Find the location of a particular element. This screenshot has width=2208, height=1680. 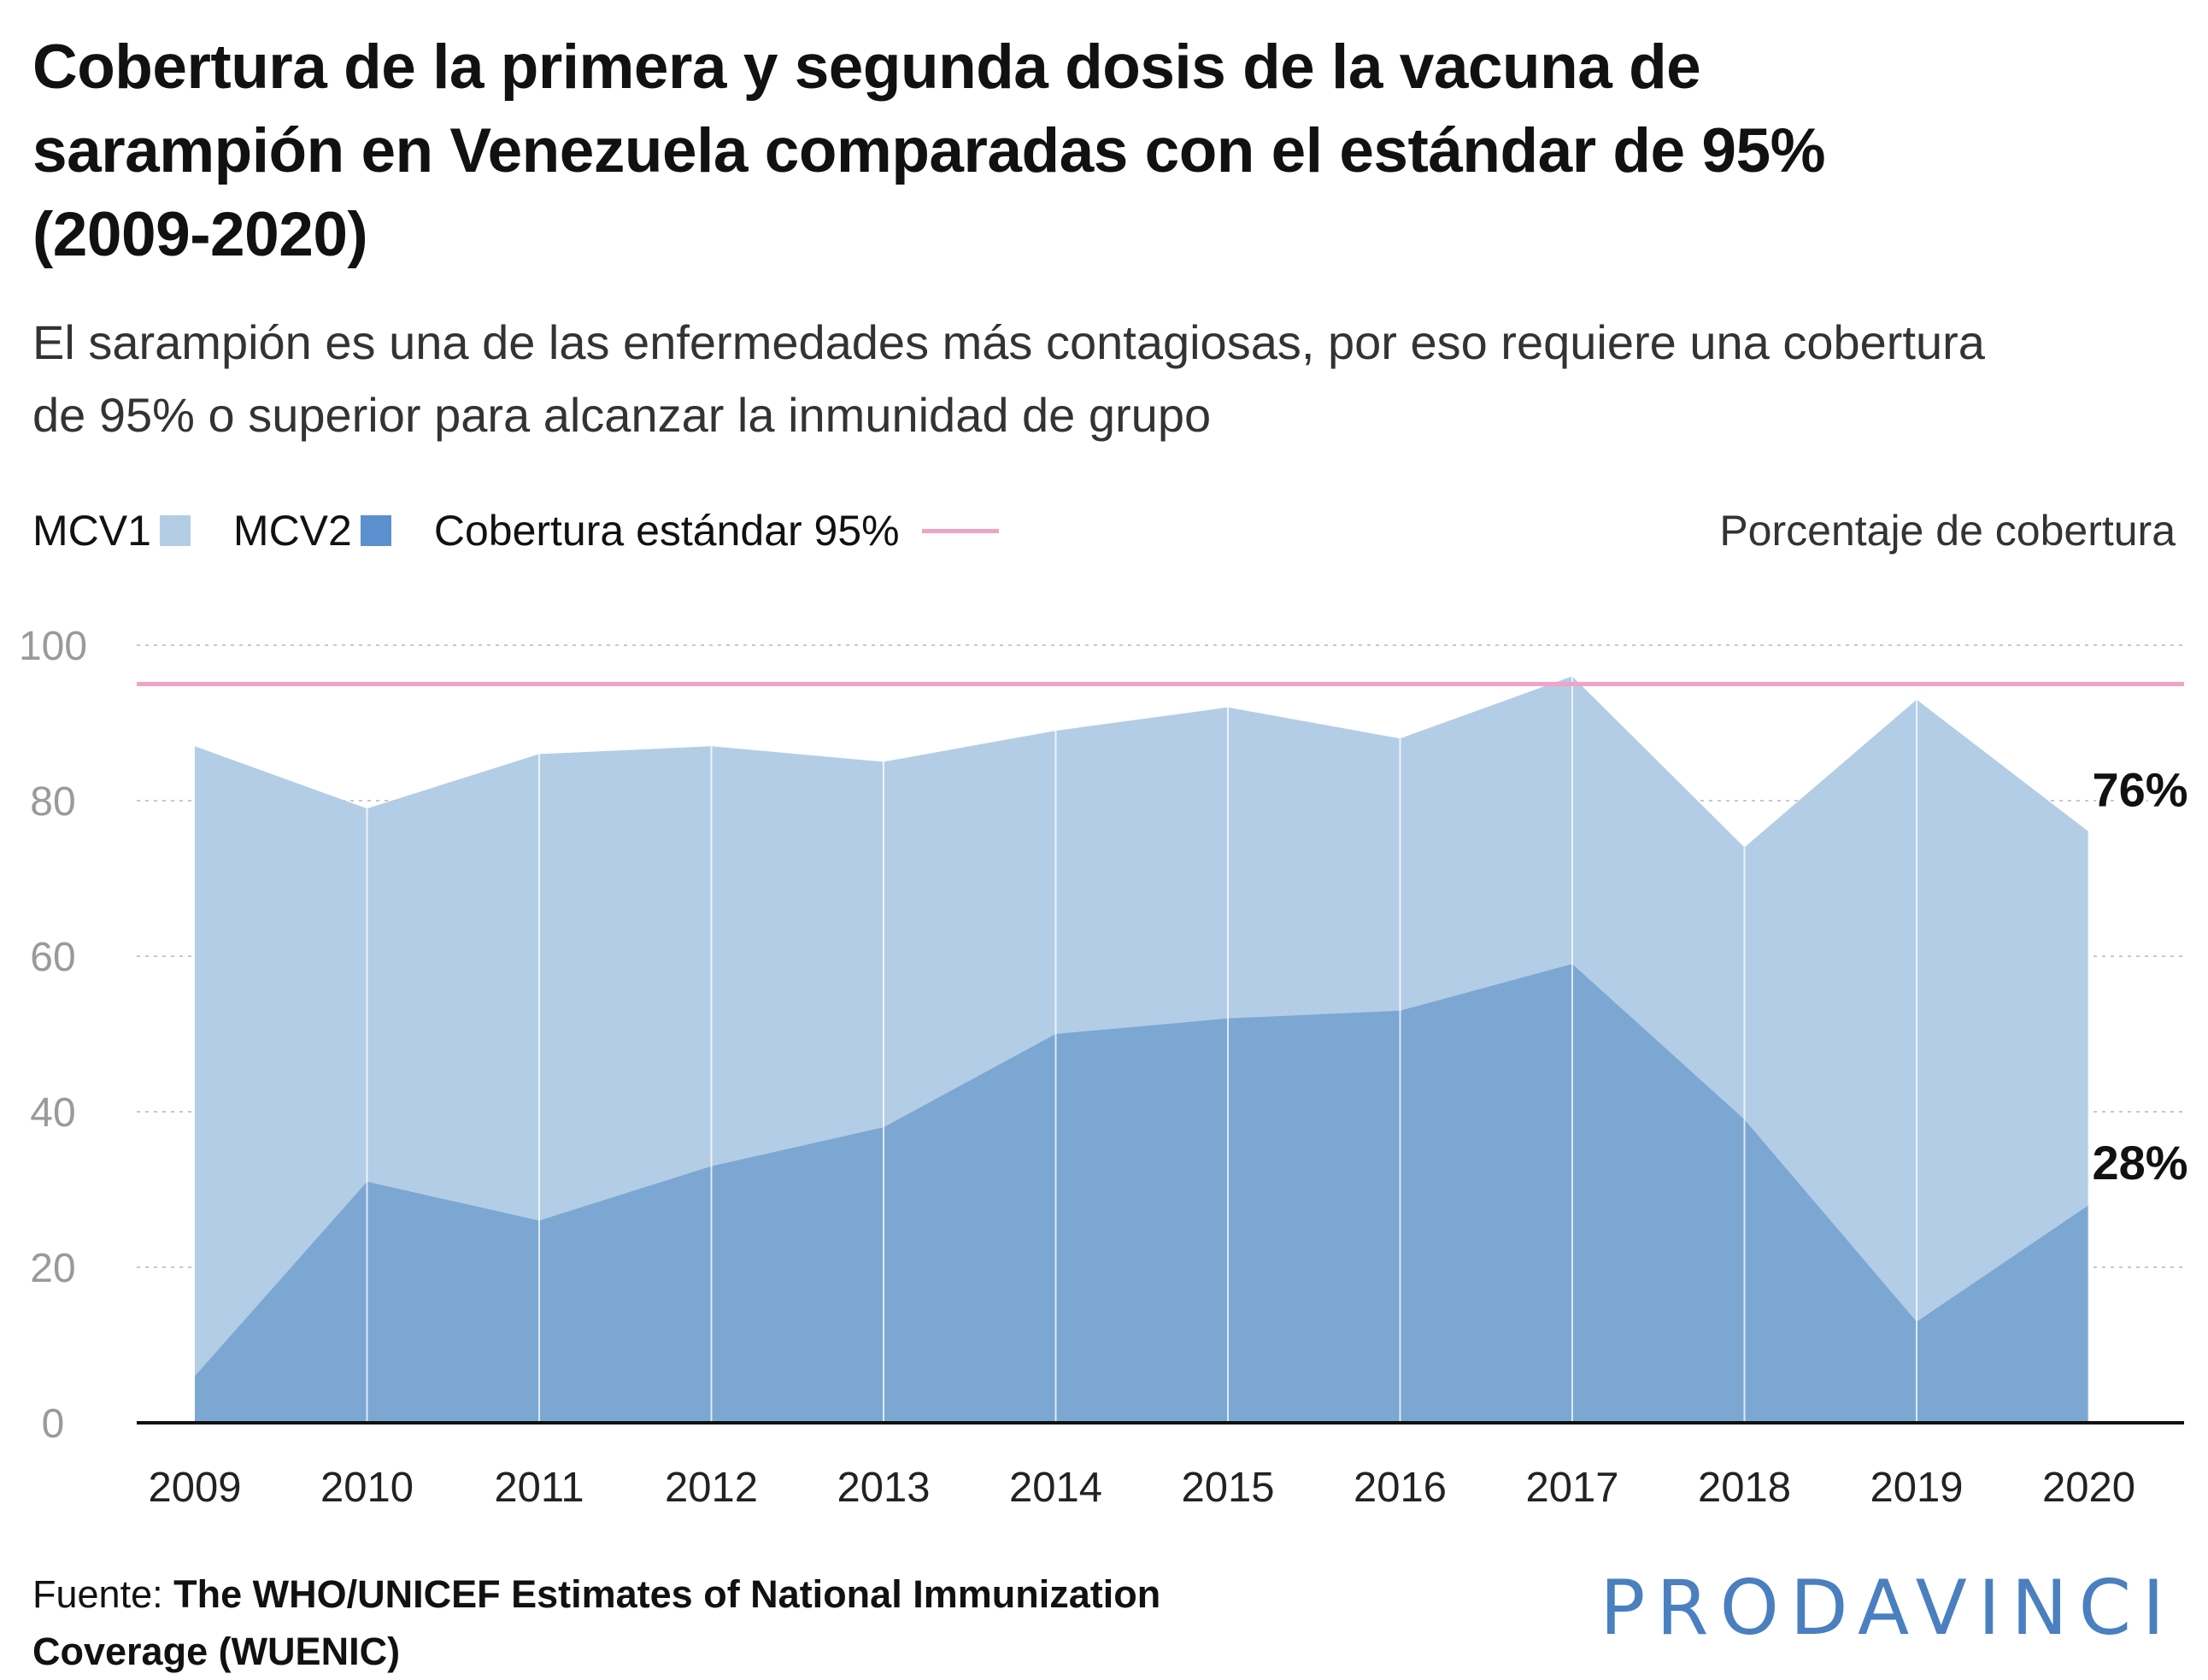

data-label-mcv2-2020: 28% is located at coordinates (2139, 1163).